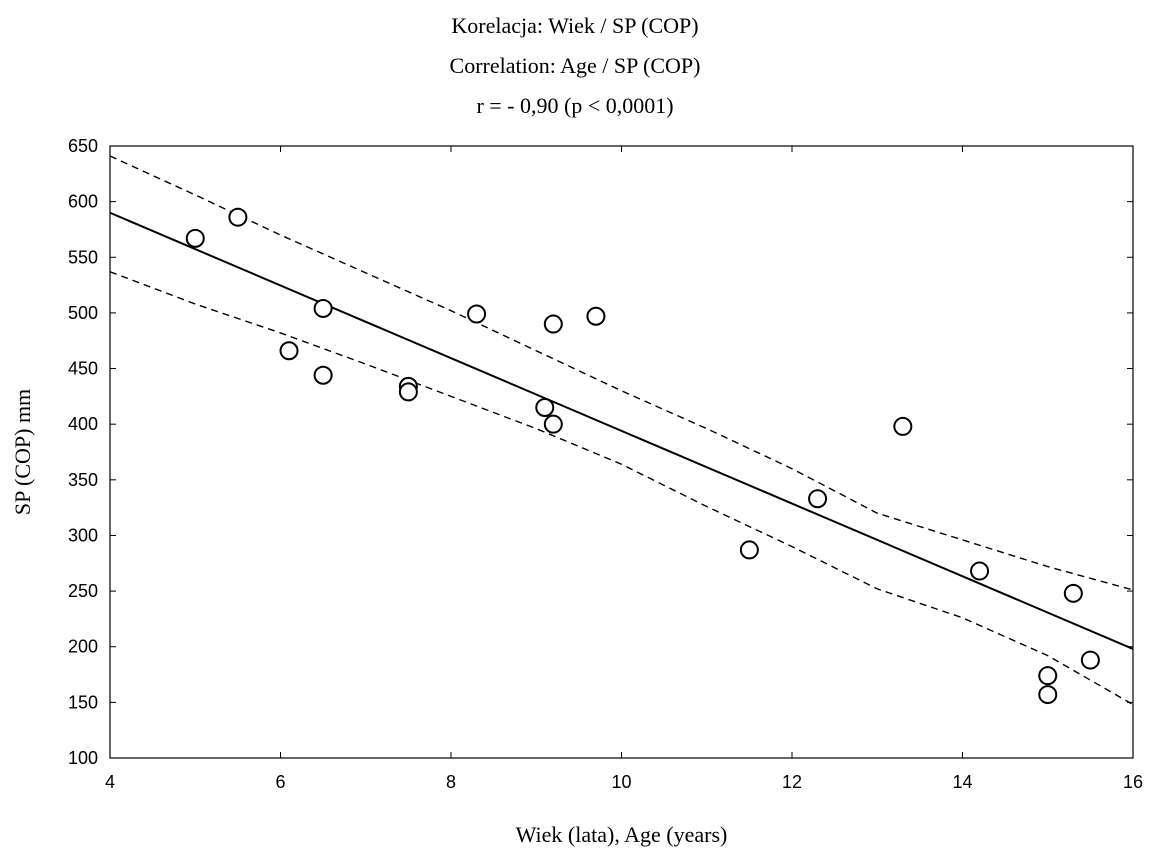 This screenshot has height=852, width=1150. What do you see at coordinates (1133, 782) in the screenshot?
I see `x-tick-label: 16` at bounding box center [1133, 782].